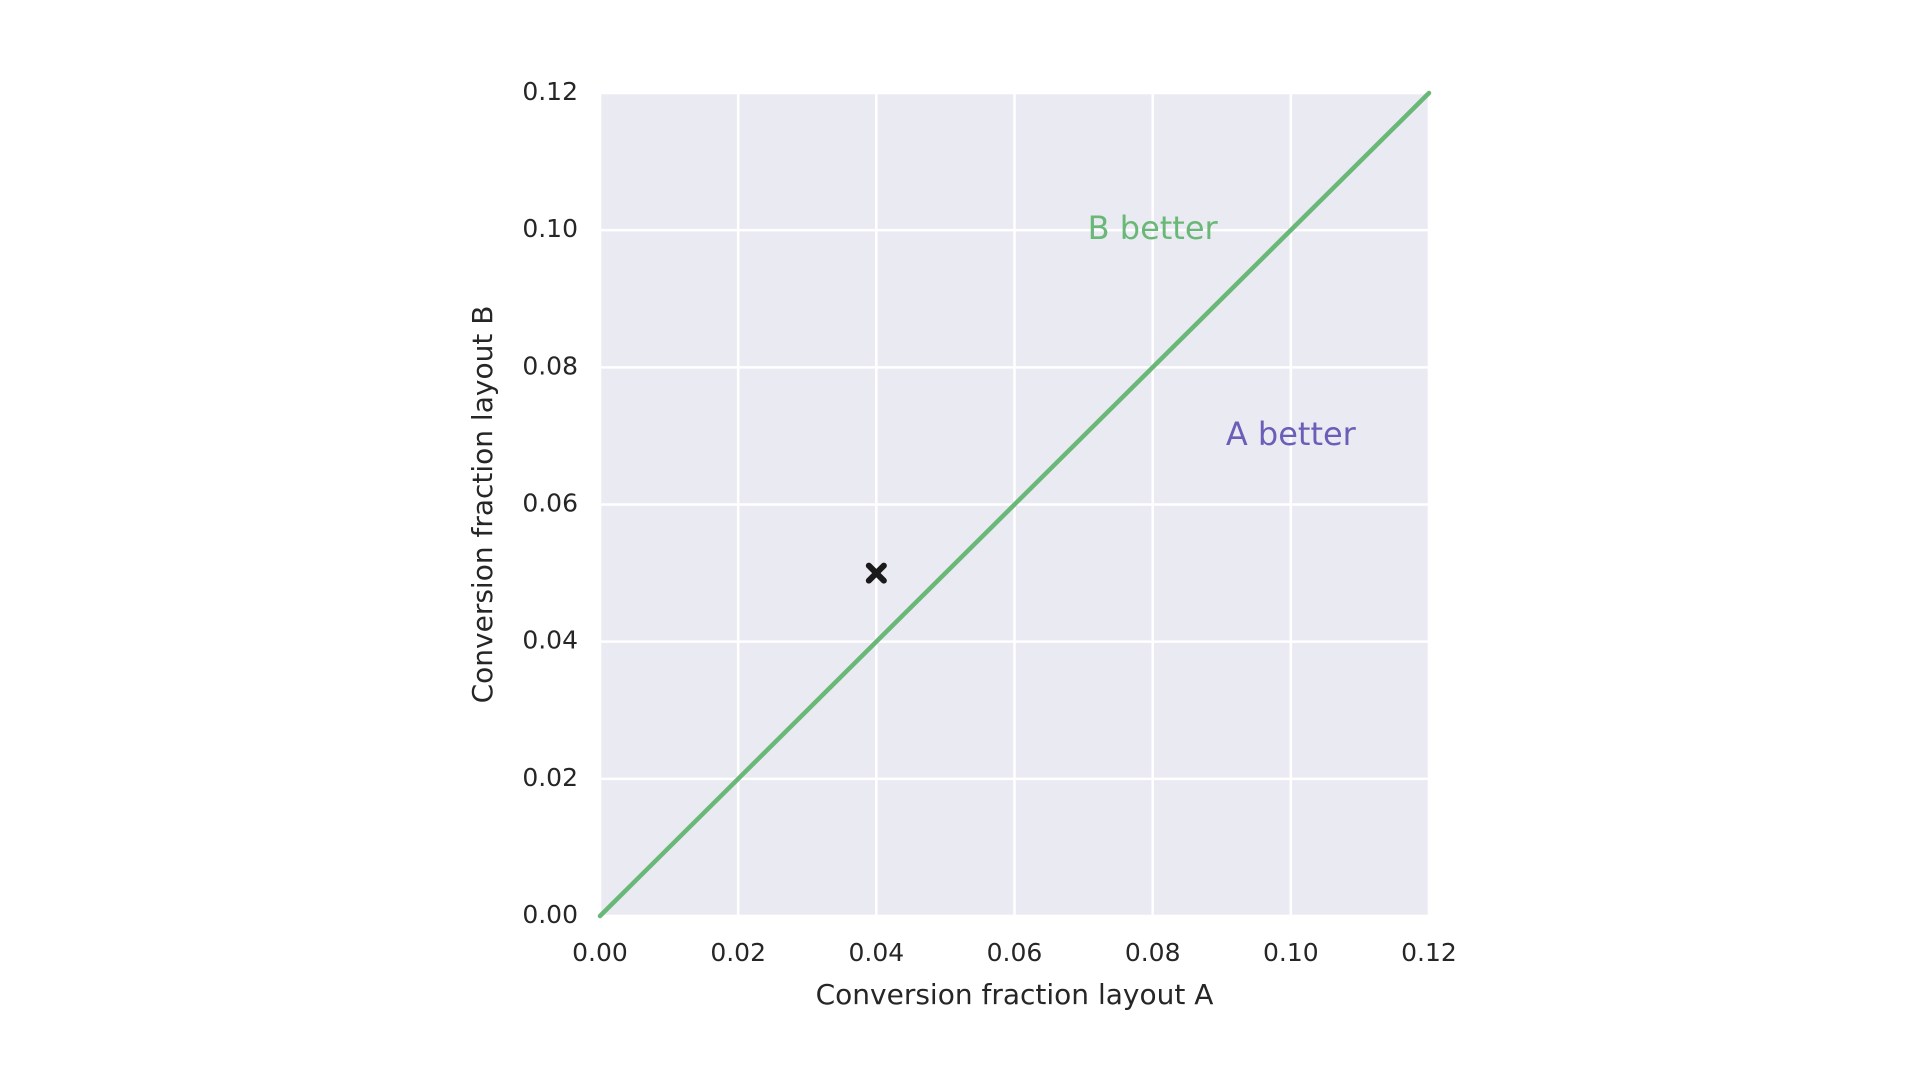  What do you see at coordinates (738, 952) in the screenshot?
I see `x-tick-label: 0.02` at bounding box center [738, 952].